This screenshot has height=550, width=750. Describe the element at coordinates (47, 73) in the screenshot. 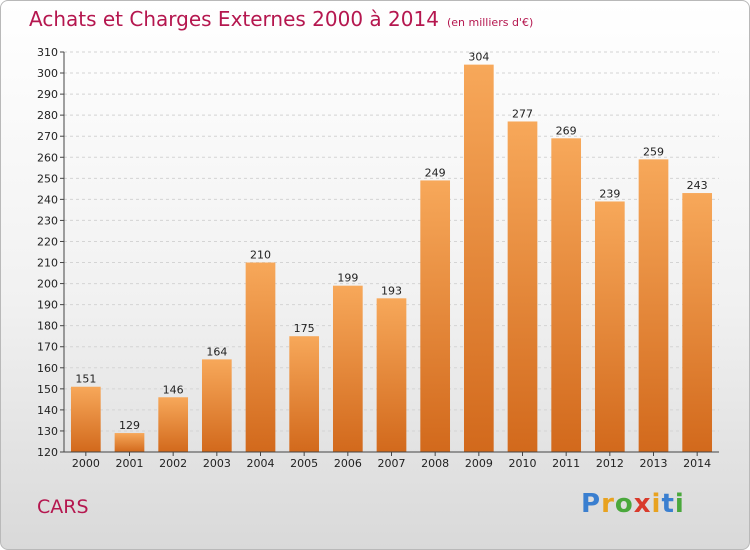

I see `y-tick-label: 300` at that location.